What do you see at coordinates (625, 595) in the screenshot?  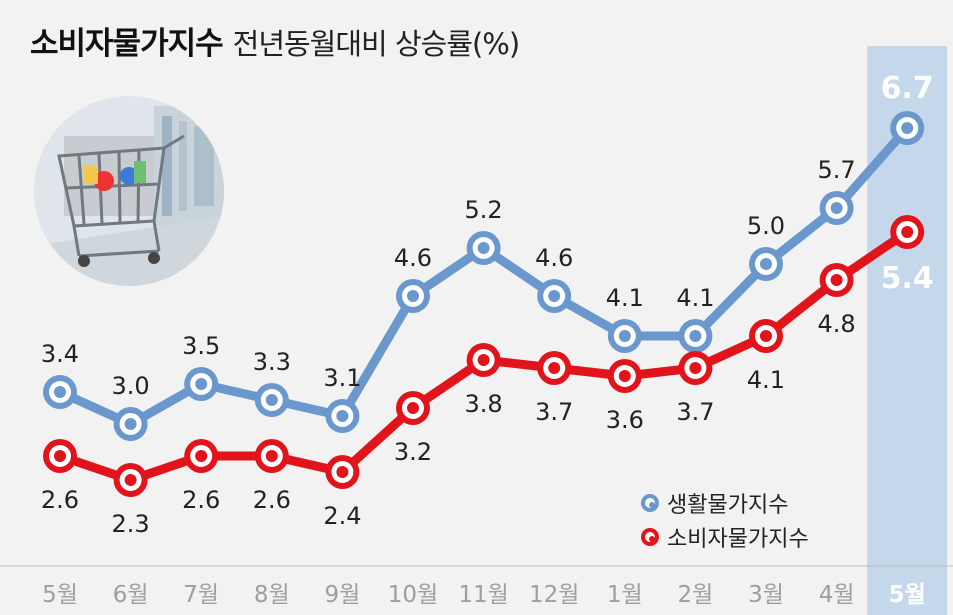 I see `x-tick-label: 1월` at bounding box center [625, 595].